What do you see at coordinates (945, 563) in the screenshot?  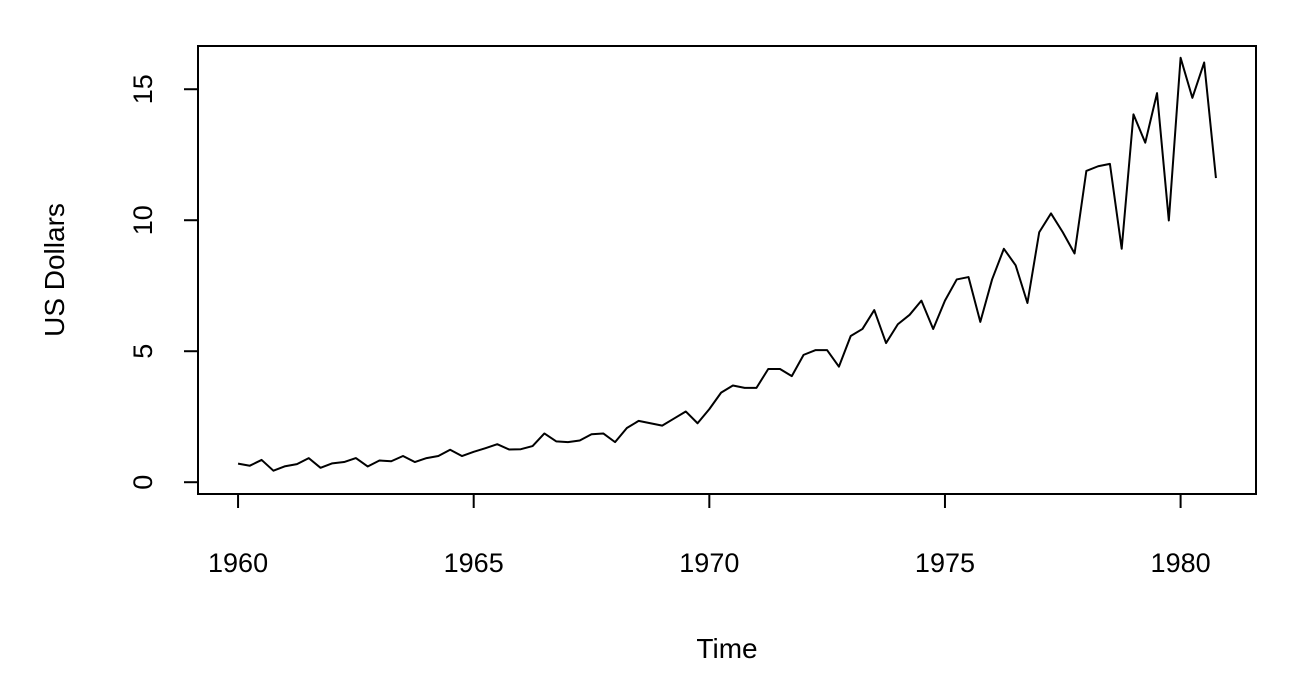 I see `x-tick-label: 1975` at bounding box center [945, 563].